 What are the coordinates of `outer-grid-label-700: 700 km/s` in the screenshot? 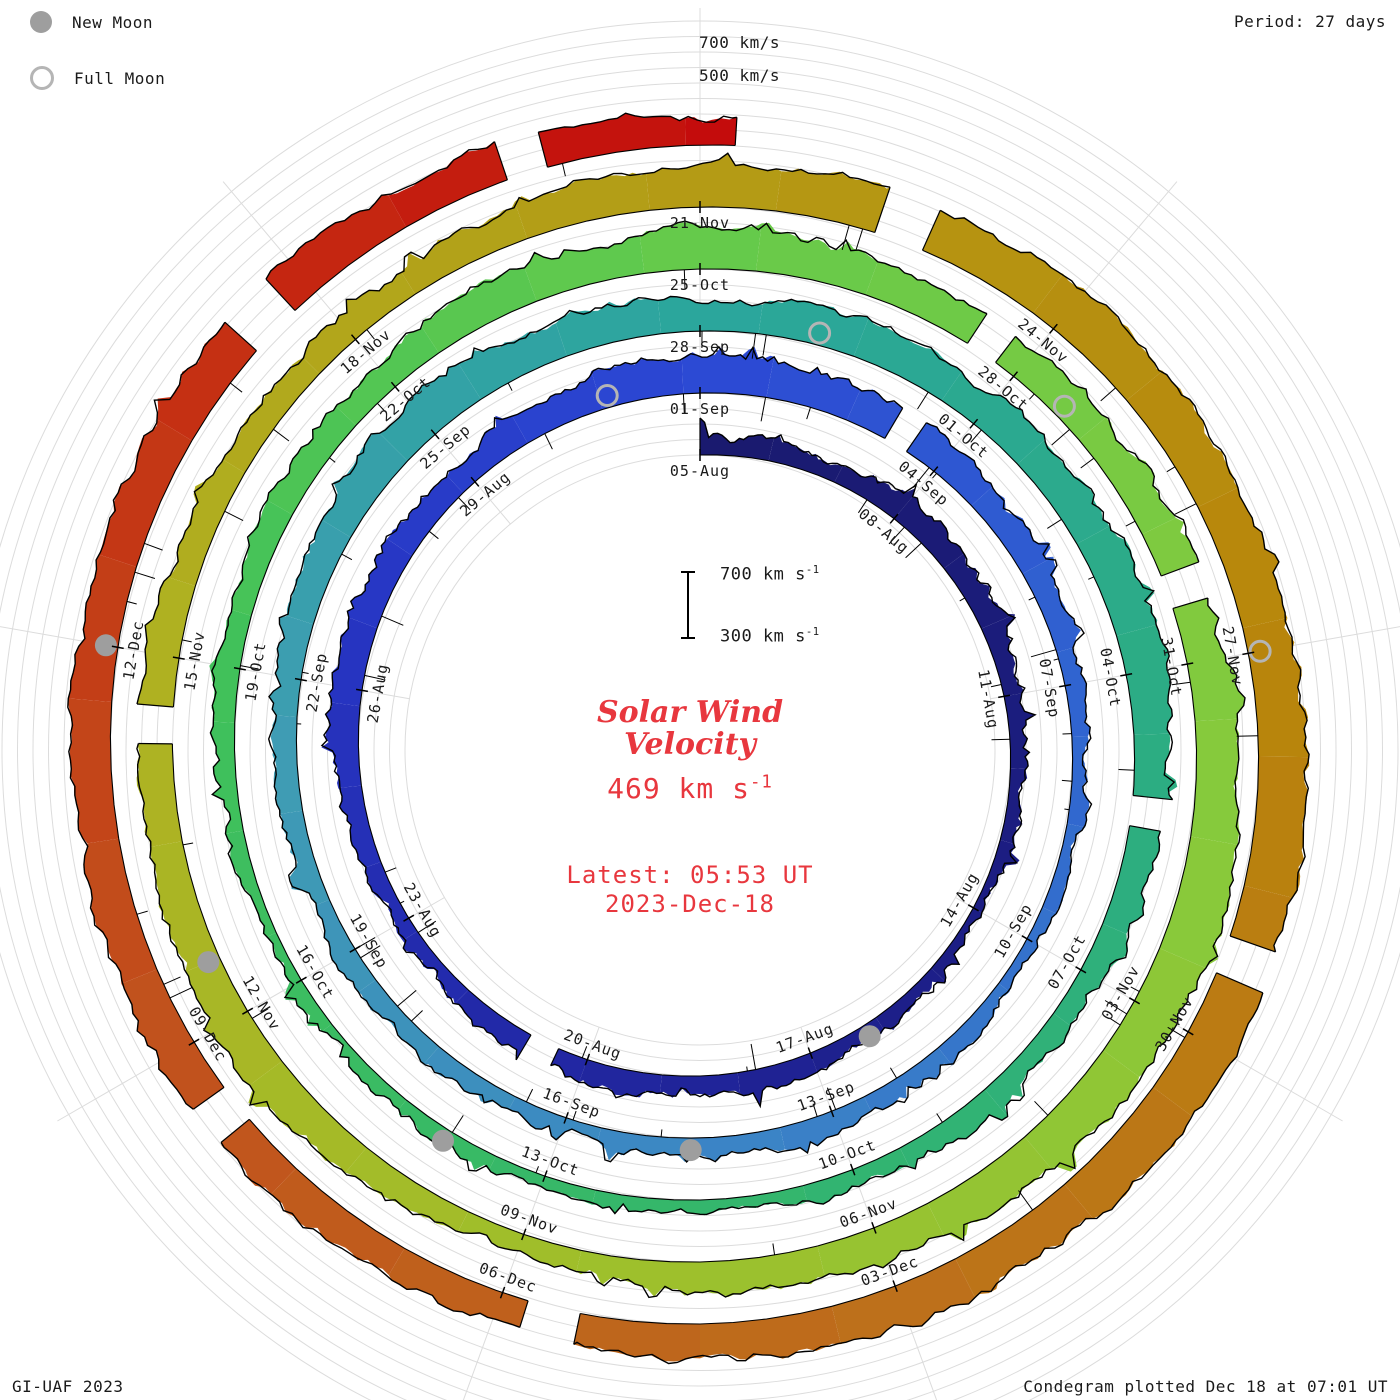 It's located at (740, 42).